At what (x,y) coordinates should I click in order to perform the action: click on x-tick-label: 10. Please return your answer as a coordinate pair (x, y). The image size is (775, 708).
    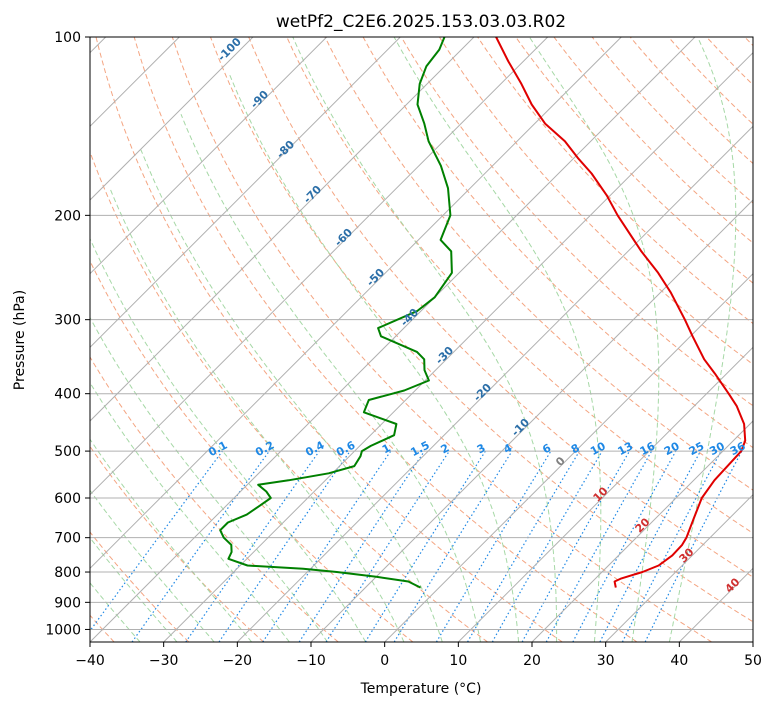
    Looking at the image, I should click on (458, 661).